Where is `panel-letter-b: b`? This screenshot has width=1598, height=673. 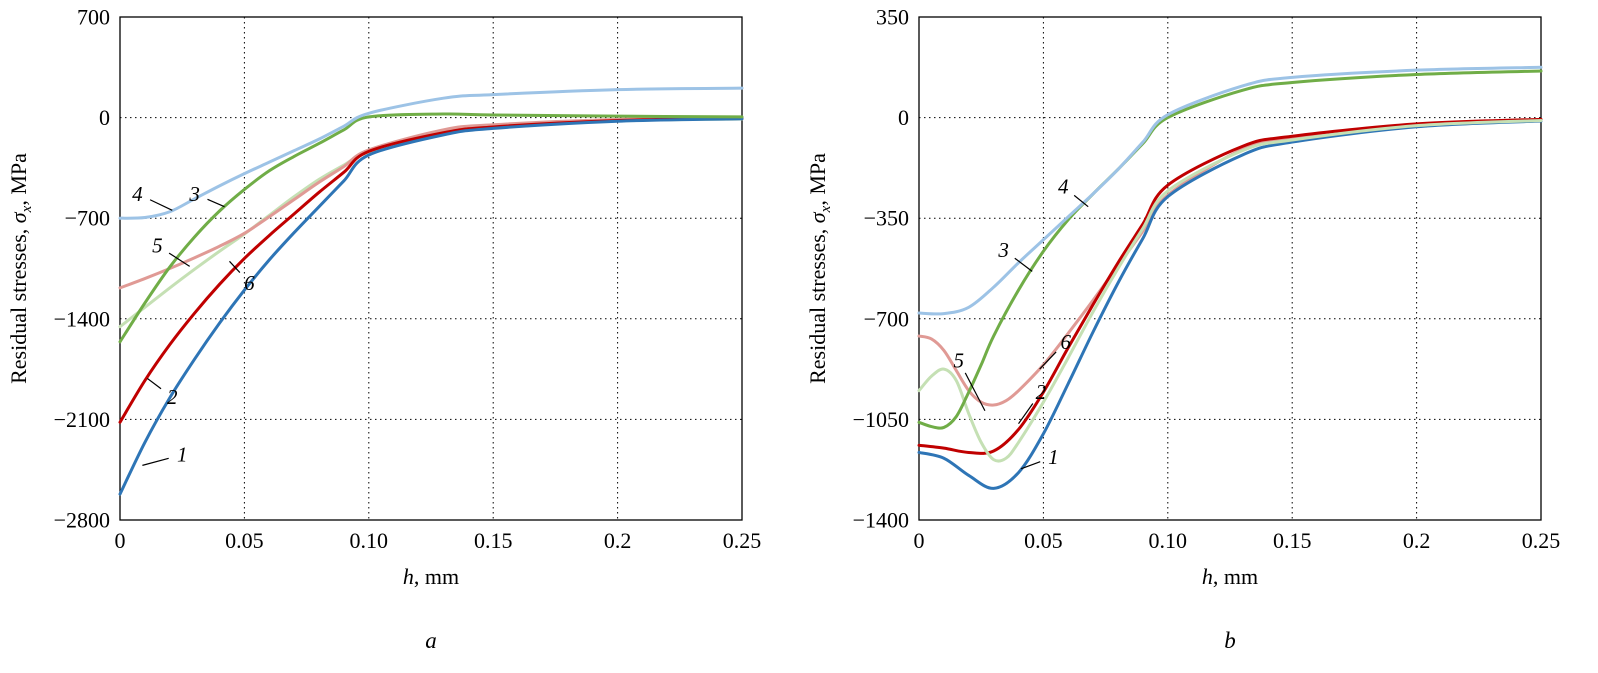
panel-letter-b: b is located at coordinates (1230, 640).